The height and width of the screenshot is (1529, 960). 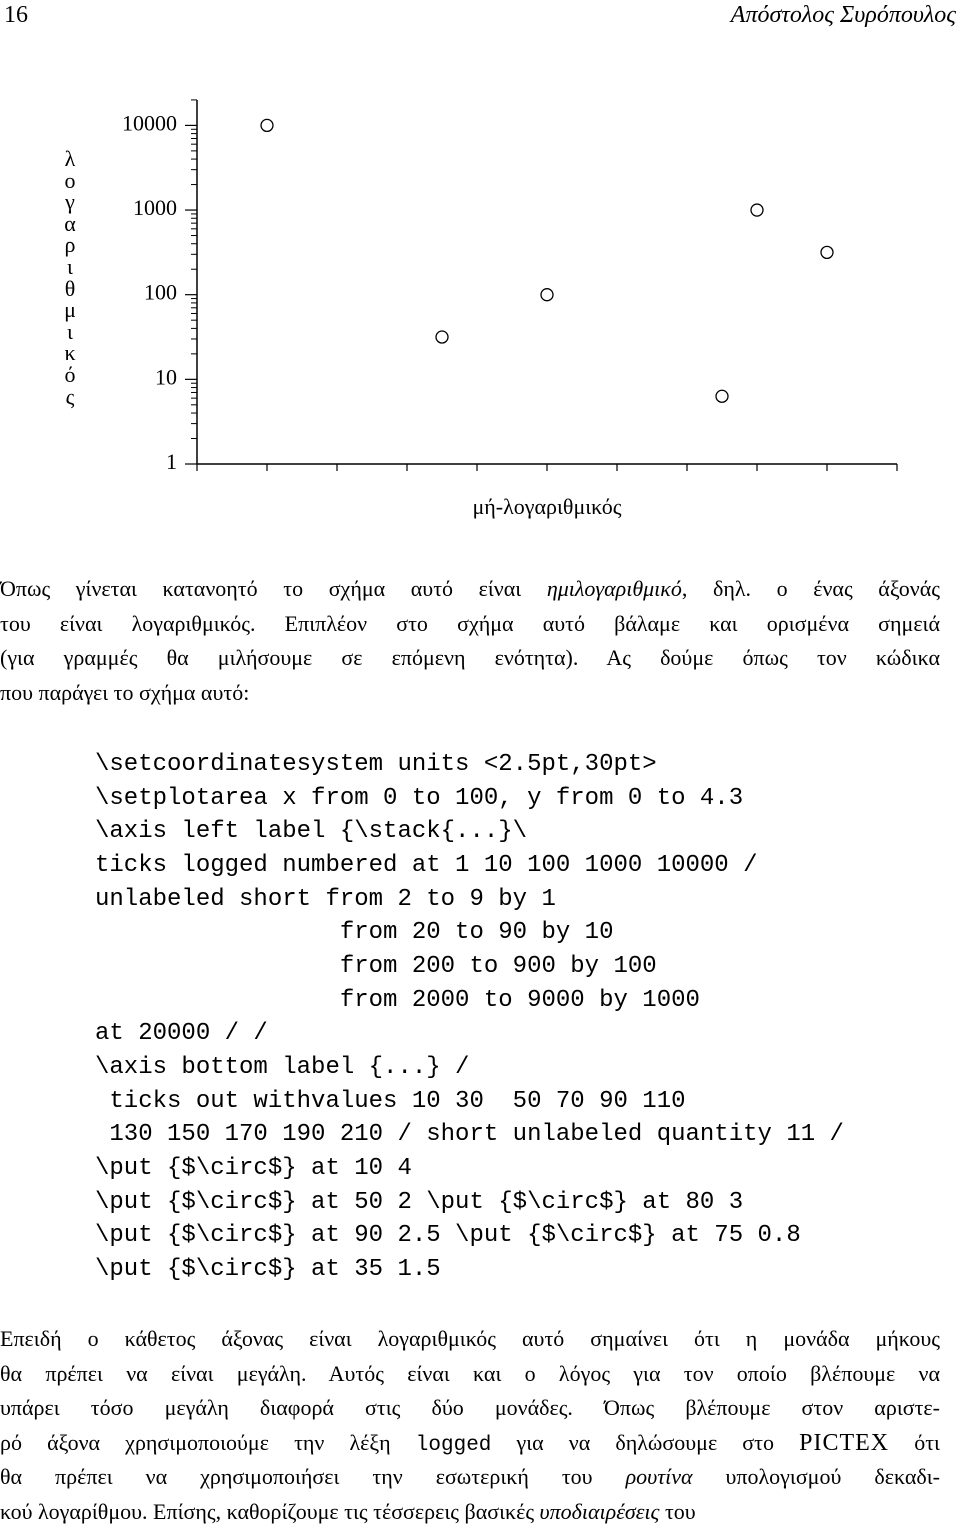 What do you see at coordinates (677, 1511) in the screenshot?
I see `text-run: του` at bounding box center [677, 1511].